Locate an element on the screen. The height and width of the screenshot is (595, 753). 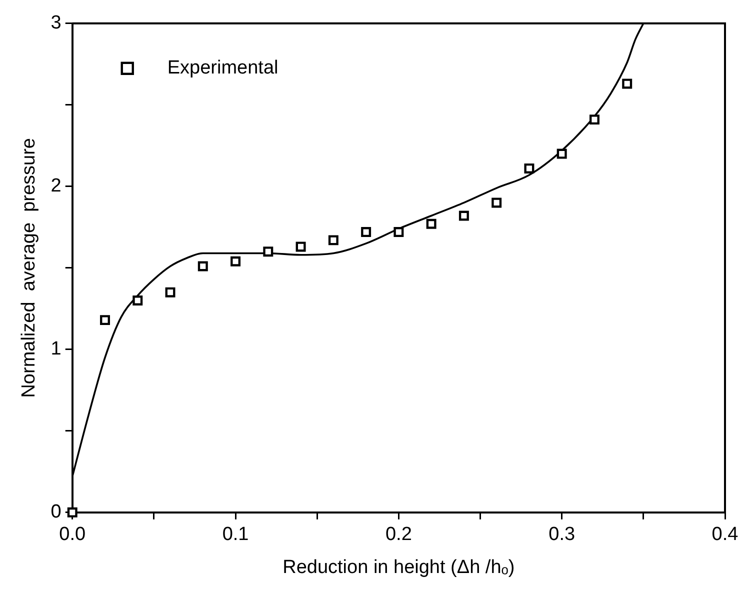
x-tick-label: 0.3 is located at coordinates (562, 535).